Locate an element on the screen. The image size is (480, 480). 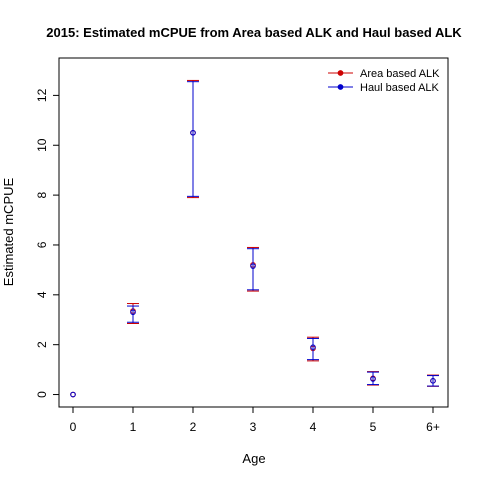
y-tick-label: 2 is located at coordinates (42, 344).